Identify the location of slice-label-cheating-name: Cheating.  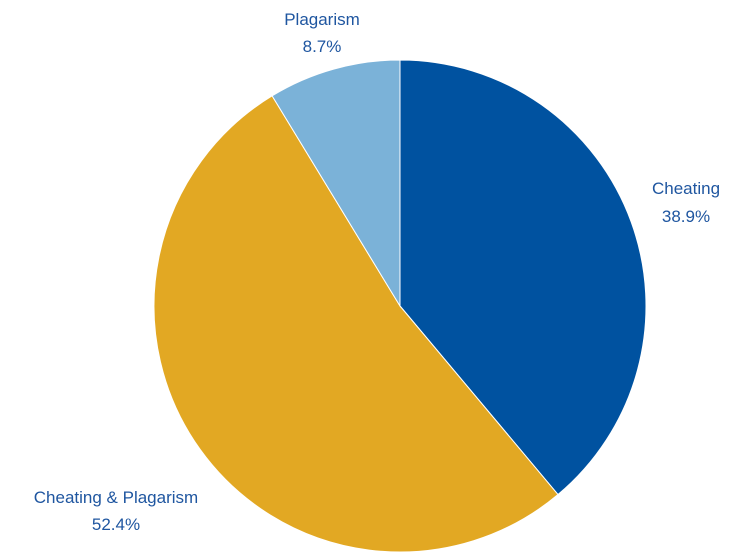
(686, 188).